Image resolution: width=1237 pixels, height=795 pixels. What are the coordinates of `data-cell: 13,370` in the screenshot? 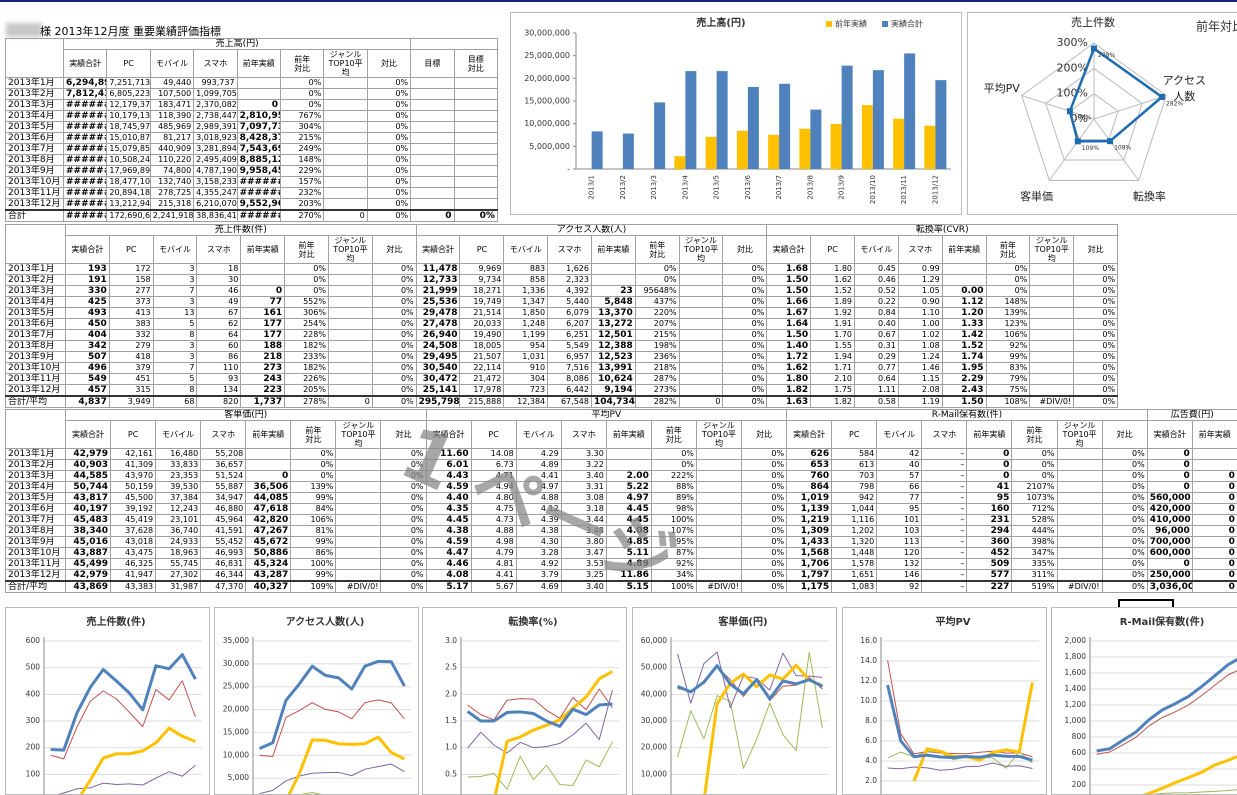 It's located at (613, 313).